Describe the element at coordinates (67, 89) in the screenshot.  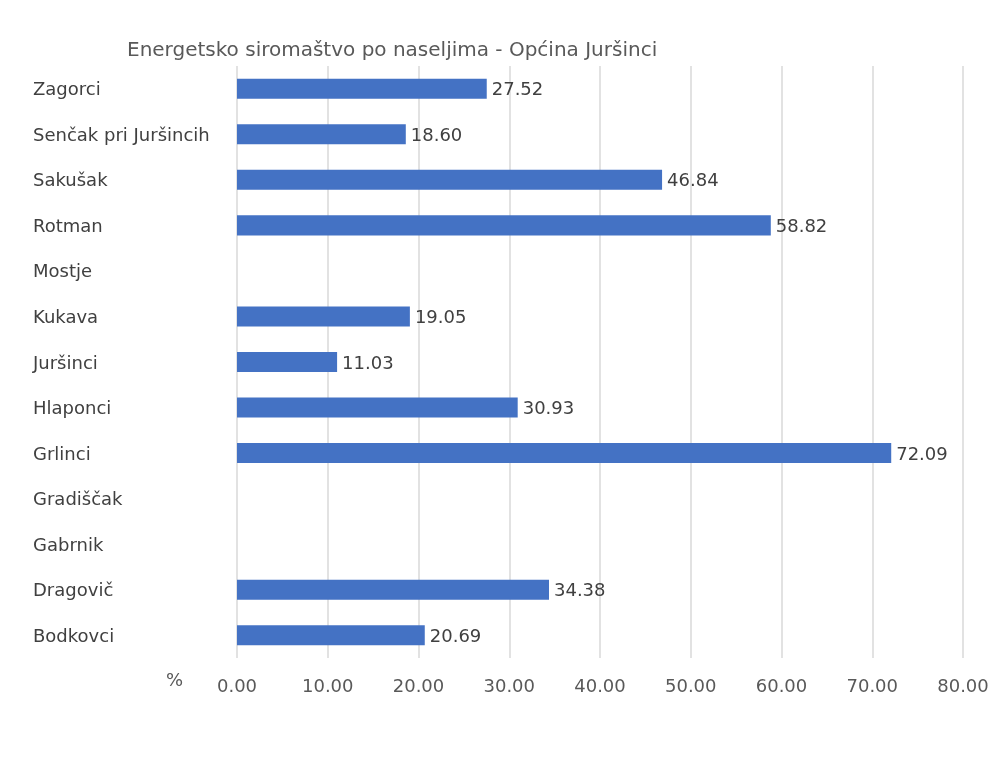
I see `y-tick-label: Zagorci` at that location.